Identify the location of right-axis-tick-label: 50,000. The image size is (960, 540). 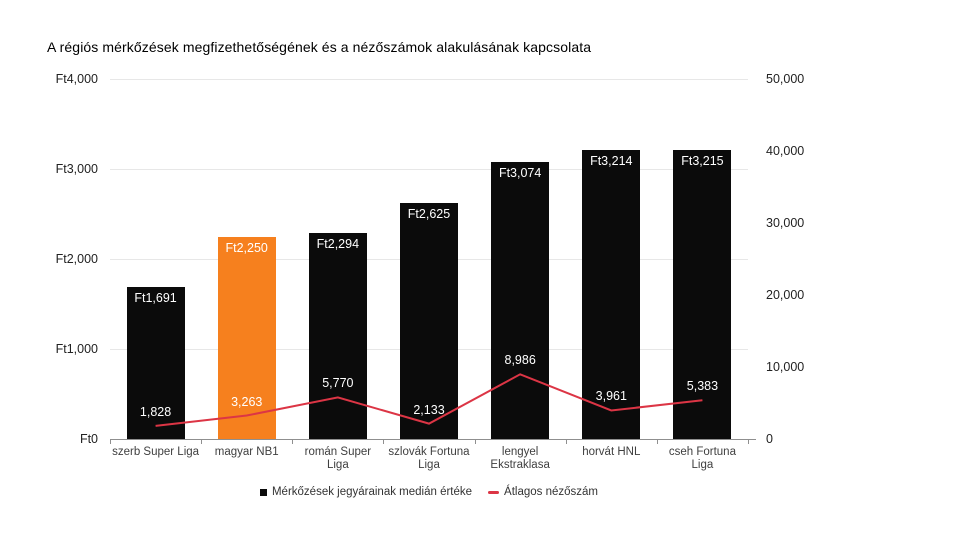
(785, 79).